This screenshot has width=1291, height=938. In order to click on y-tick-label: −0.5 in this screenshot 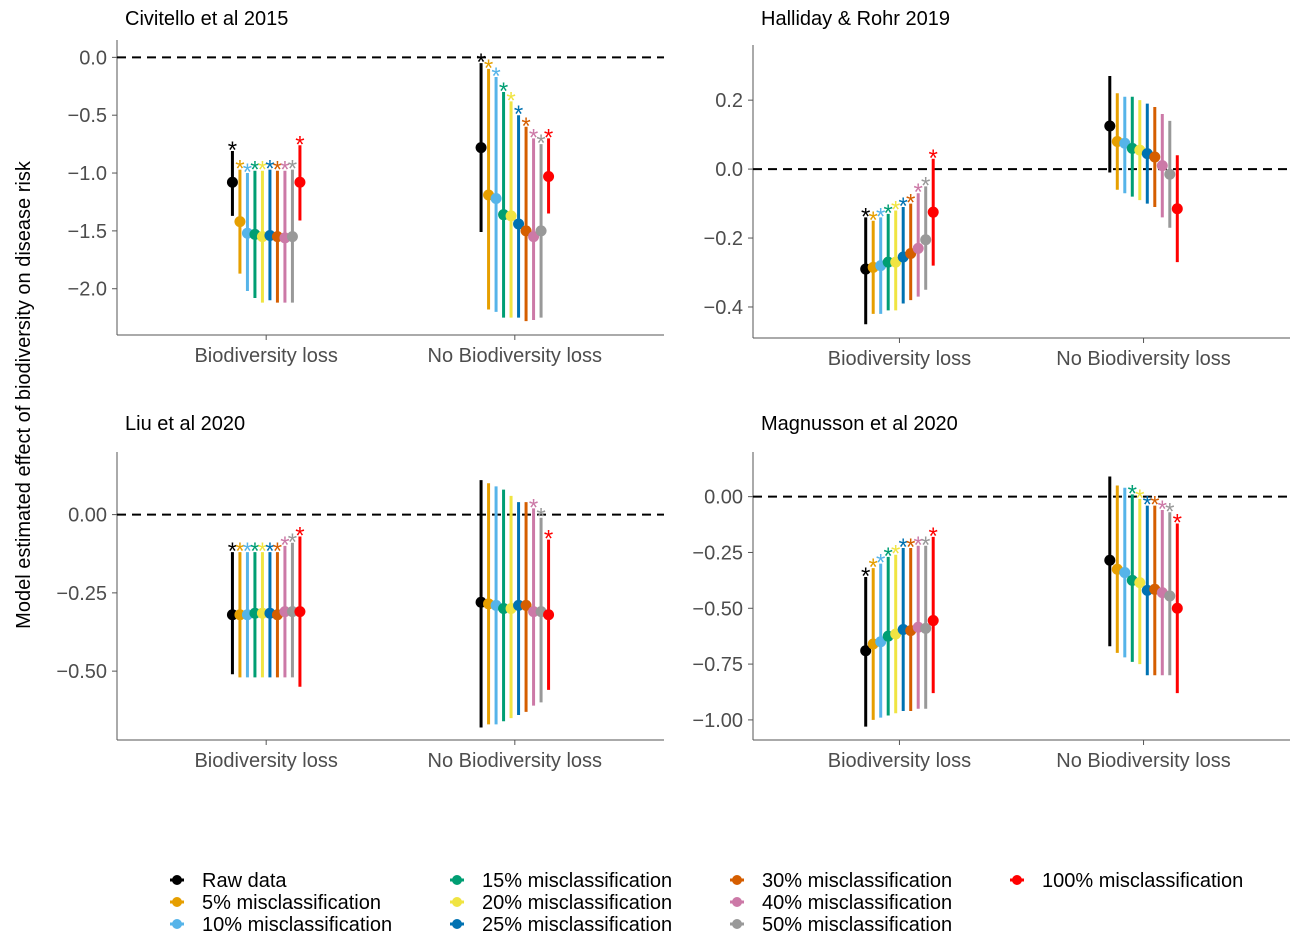, I will do `click(87, 116)`.